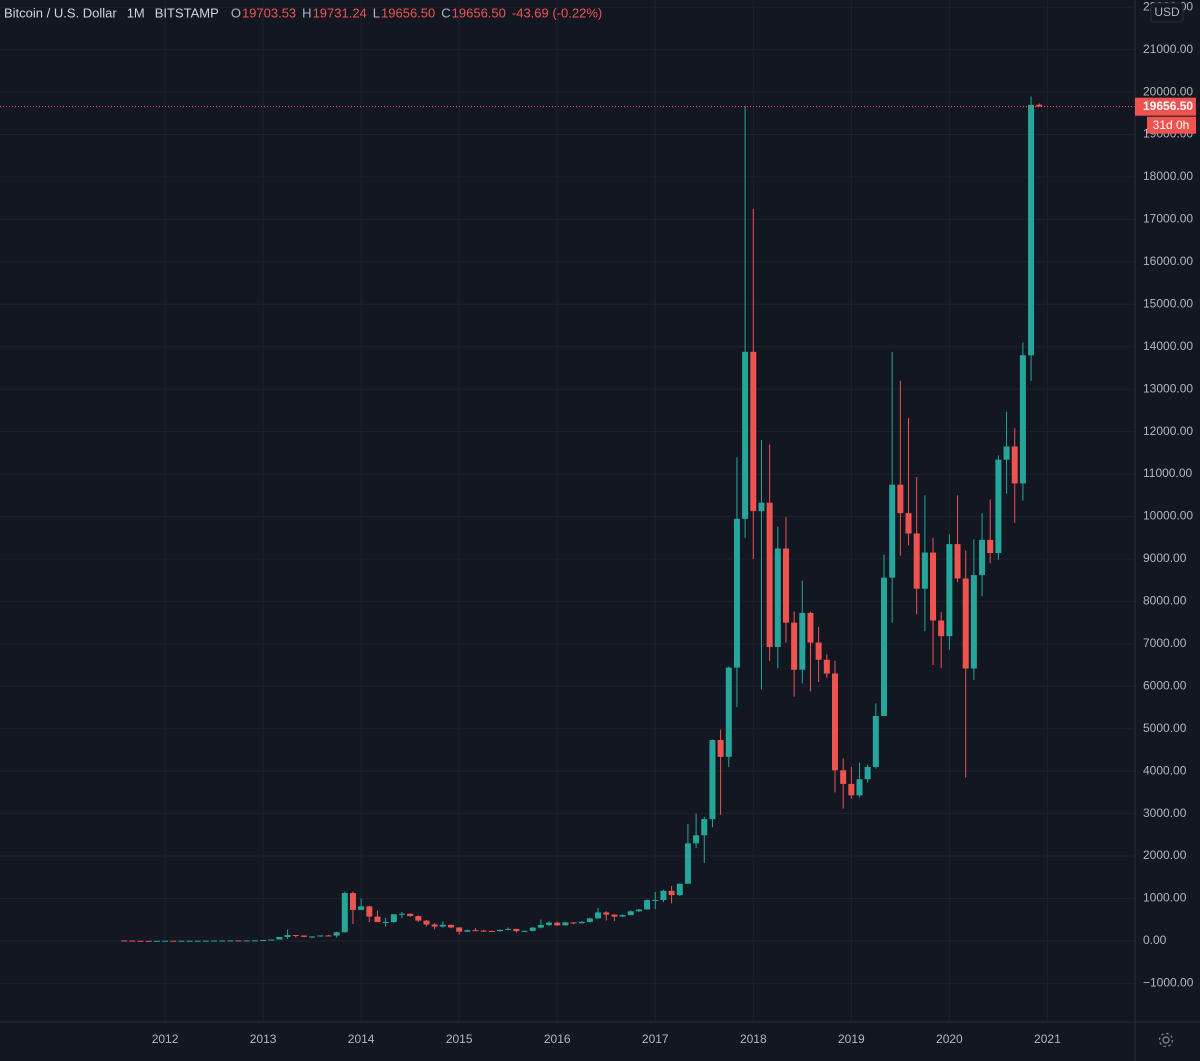 This screenshot has width=1200, height=1061. What do you see at coordinates (236, 12) in the screenshot?
I see `ohlc-key: O` at bounding box center [236, 12].